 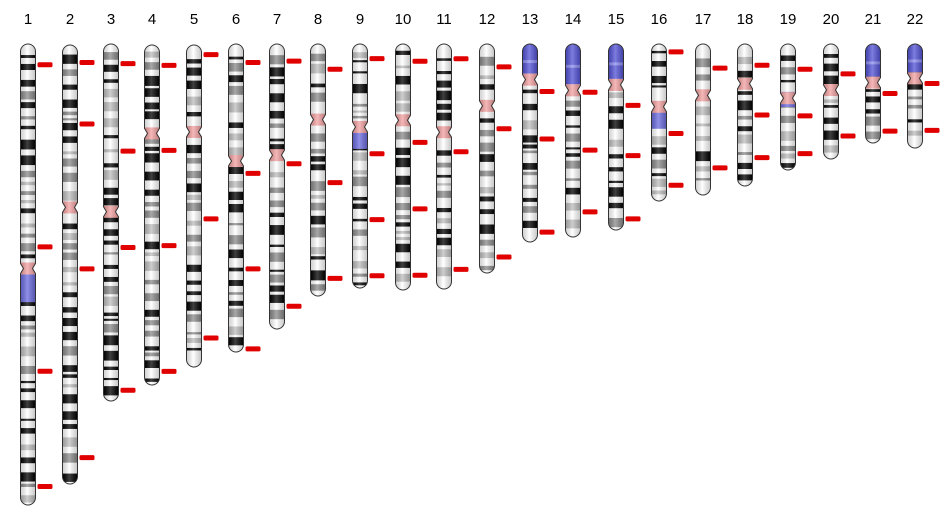 What do you see at coordinates (923, 80) in the screenshot?
I see `chromosome-22: 22` at bounding box center [923, 80].